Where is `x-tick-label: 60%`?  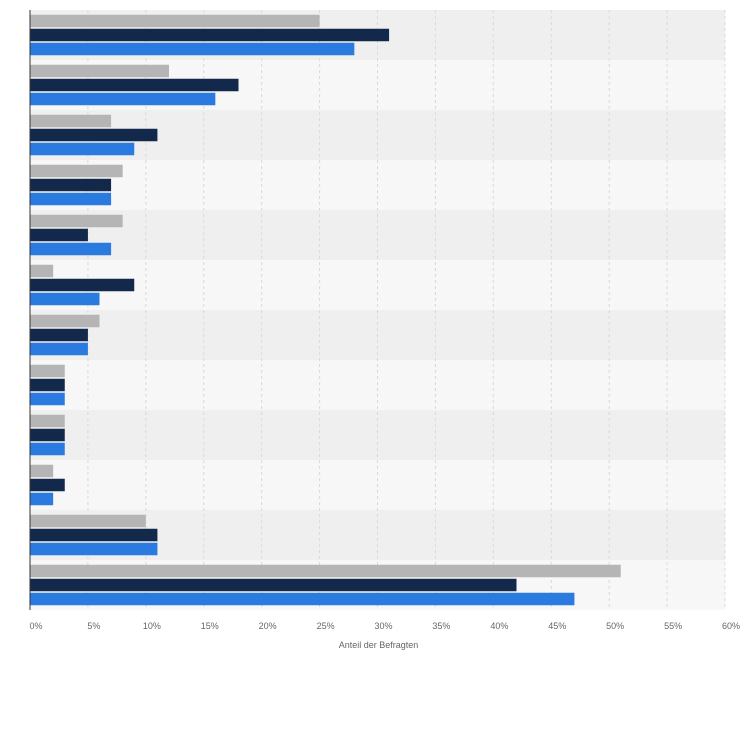 x-tick-label: 60% is located at coordinates (731, 626).